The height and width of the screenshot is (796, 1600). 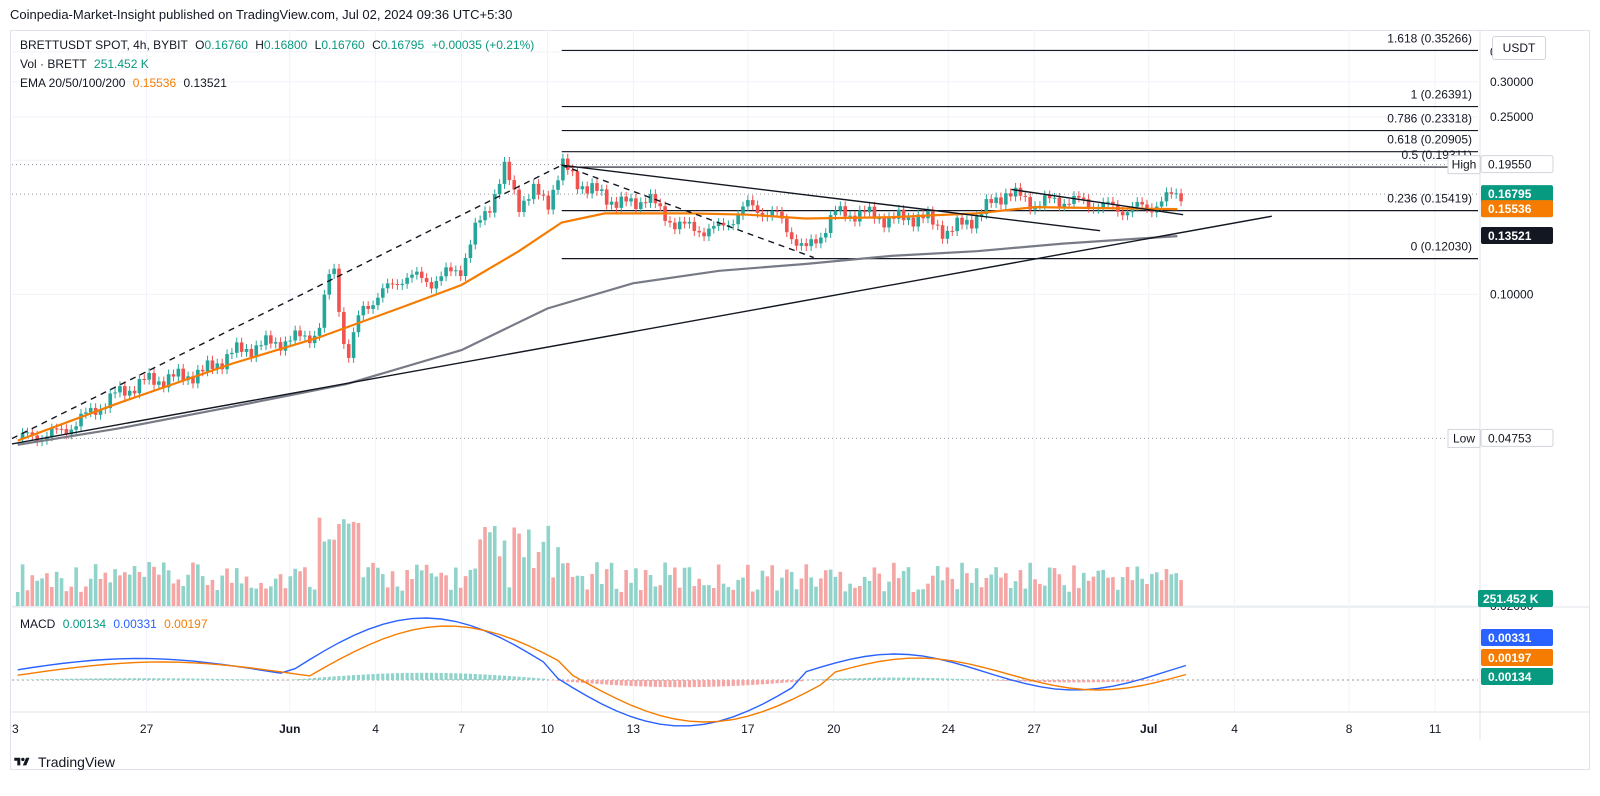 What do you see at coordinates (1464, 438) in the screenshot?
I see `price-tag-label-box` at bounding box center [1464, 438].